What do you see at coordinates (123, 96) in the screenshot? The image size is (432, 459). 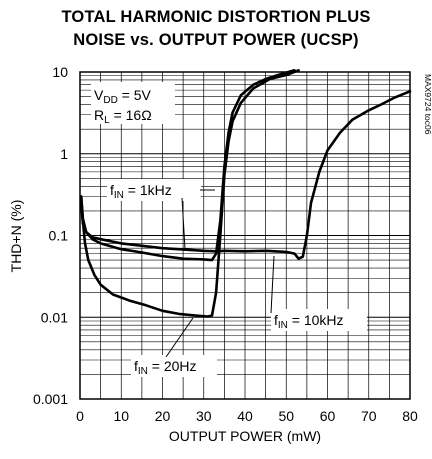 I see `vdd-label: VDD = 5V` at bounding box center [123, 96].